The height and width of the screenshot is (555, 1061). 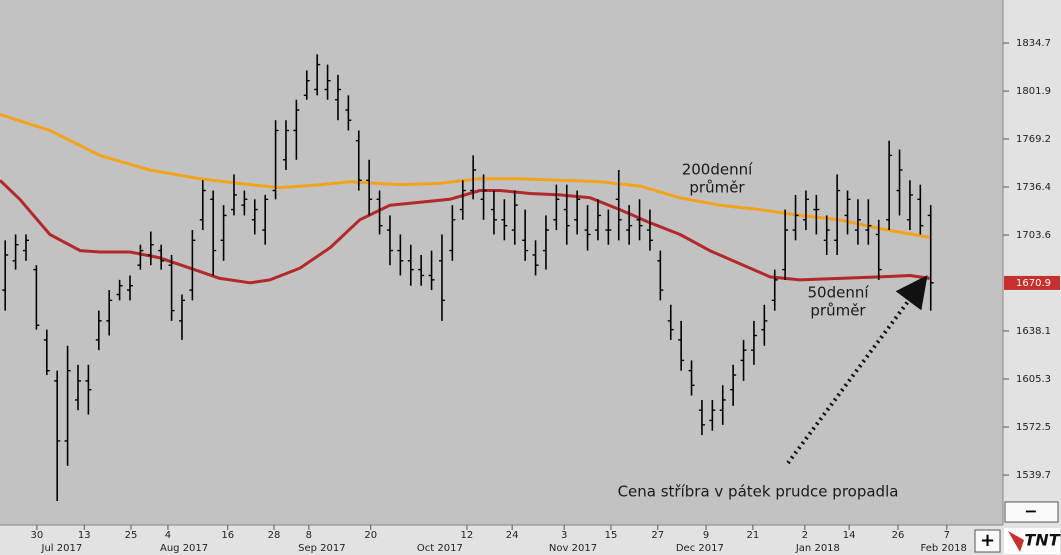 I want to click on y-tick-label: 1801.9, so click(x=1033, y=91).